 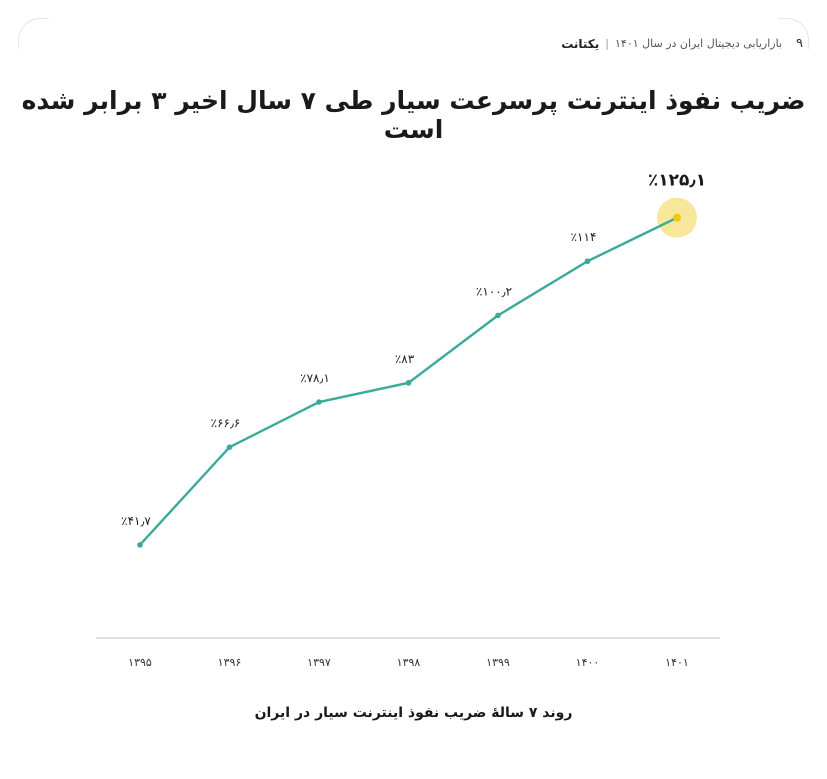 I want to click on page-number: ۹, so click(x=799, y=43).